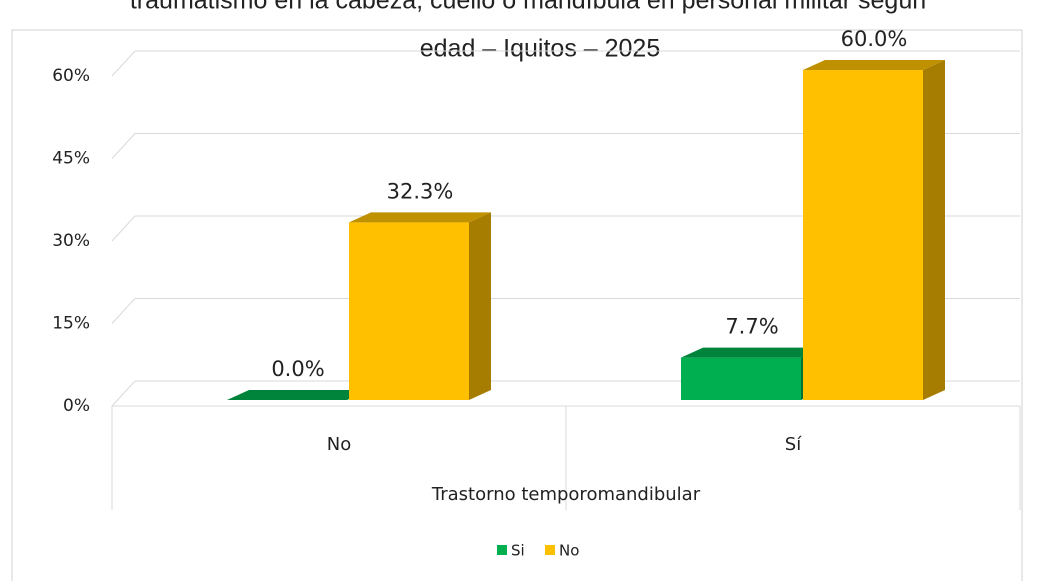  I want to click on chart-title: edad – Iquitos – 2025, so click(540, 49).